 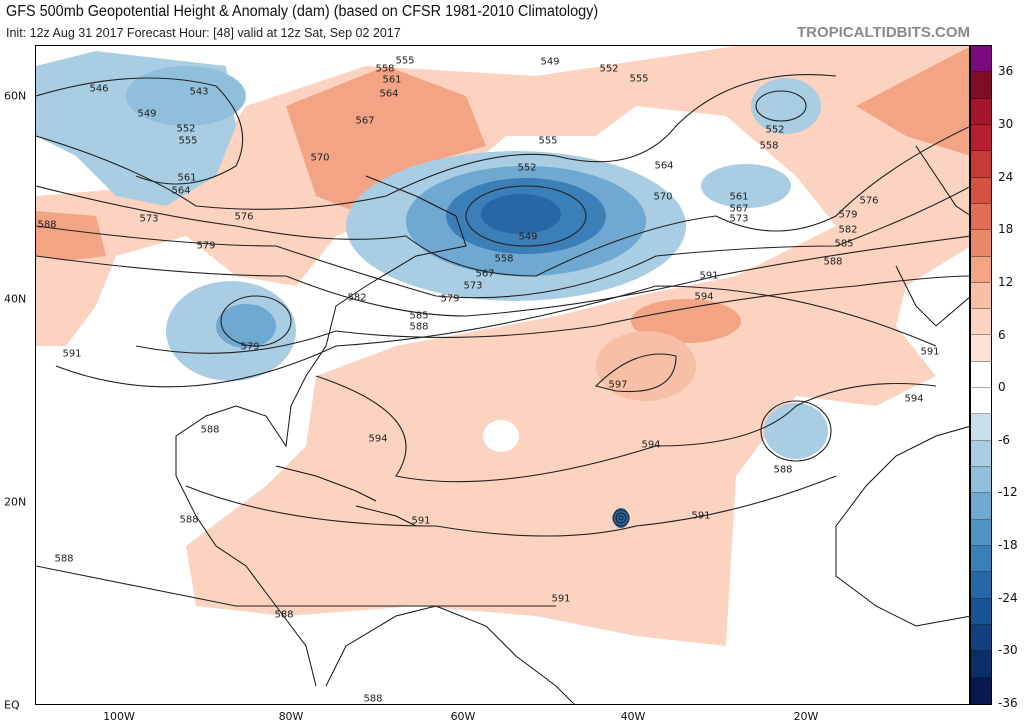 What do you see at coordinates (291, 716) in the screenshot?
I see `lon-label: 80W` at bounding box center [291, 716].